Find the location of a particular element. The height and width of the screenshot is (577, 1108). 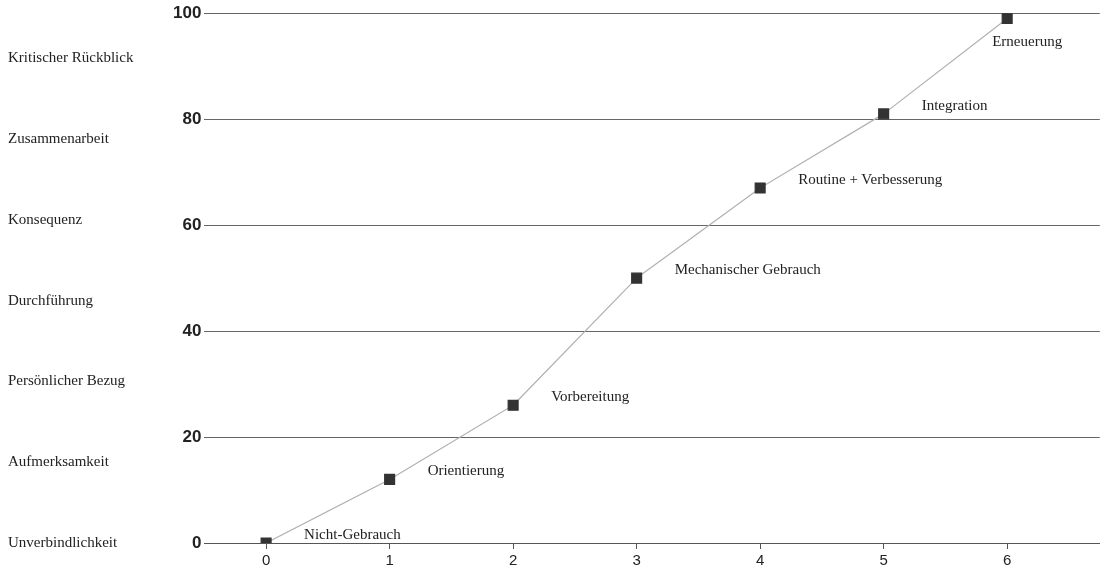

y-tick-label: 60 is located at coordinates (192, 224).